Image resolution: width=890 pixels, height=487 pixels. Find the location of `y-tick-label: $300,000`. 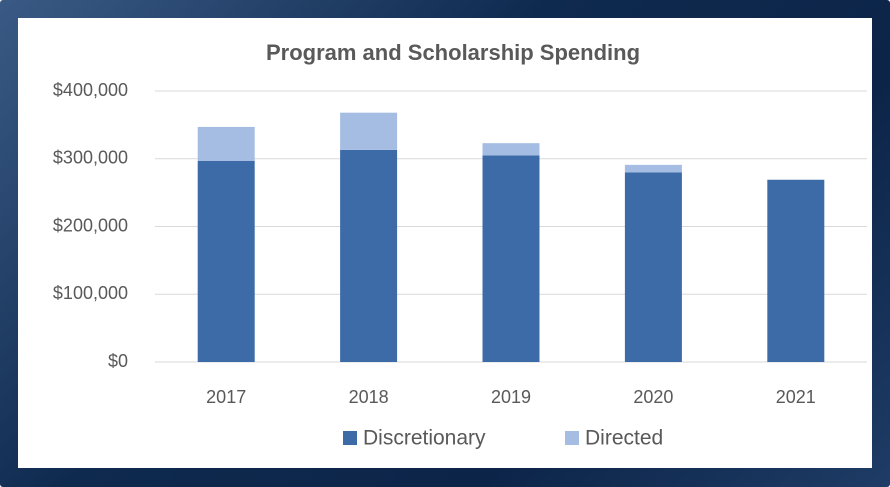

y-tick-label: $300,000 is located at coordinates (90, 158).